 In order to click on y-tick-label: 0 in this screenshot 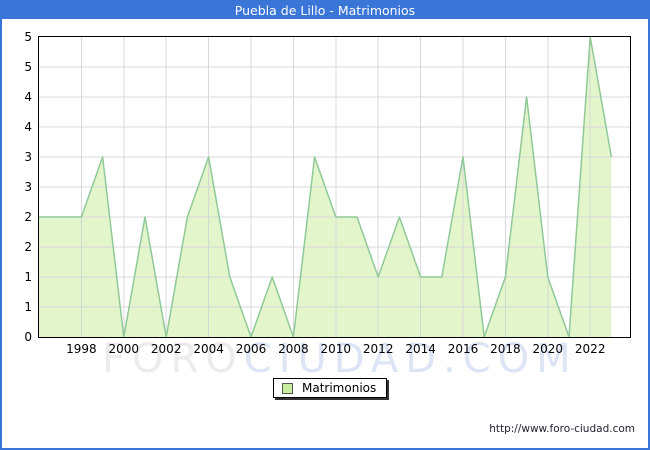, I will do `click(28, 337)`.